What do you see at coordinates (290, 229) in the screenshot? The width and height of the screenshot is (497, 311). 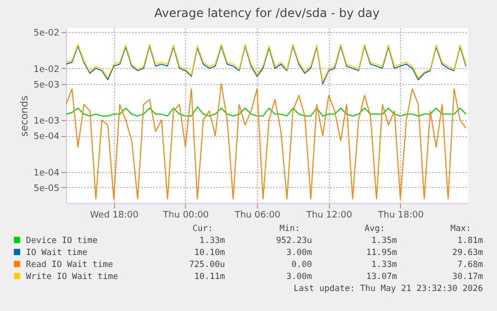 I see `text: Min:` at bounding box center [290, 229].